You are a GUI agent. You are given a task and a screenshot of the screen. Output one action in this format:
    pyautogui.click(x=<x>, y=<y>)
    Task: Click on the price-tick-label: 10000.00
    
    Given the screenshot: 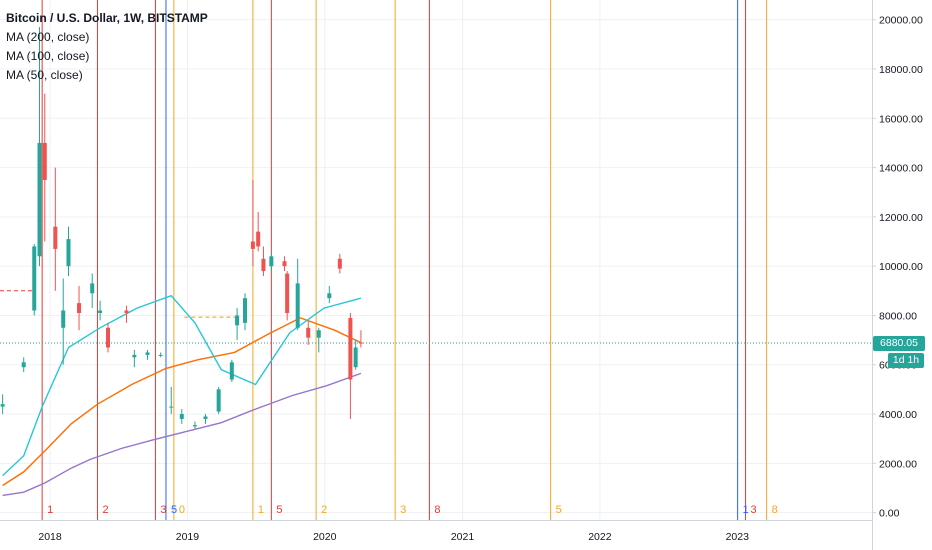 What is the action you would take?
    pyautogui.click(x=901, y=267)
    